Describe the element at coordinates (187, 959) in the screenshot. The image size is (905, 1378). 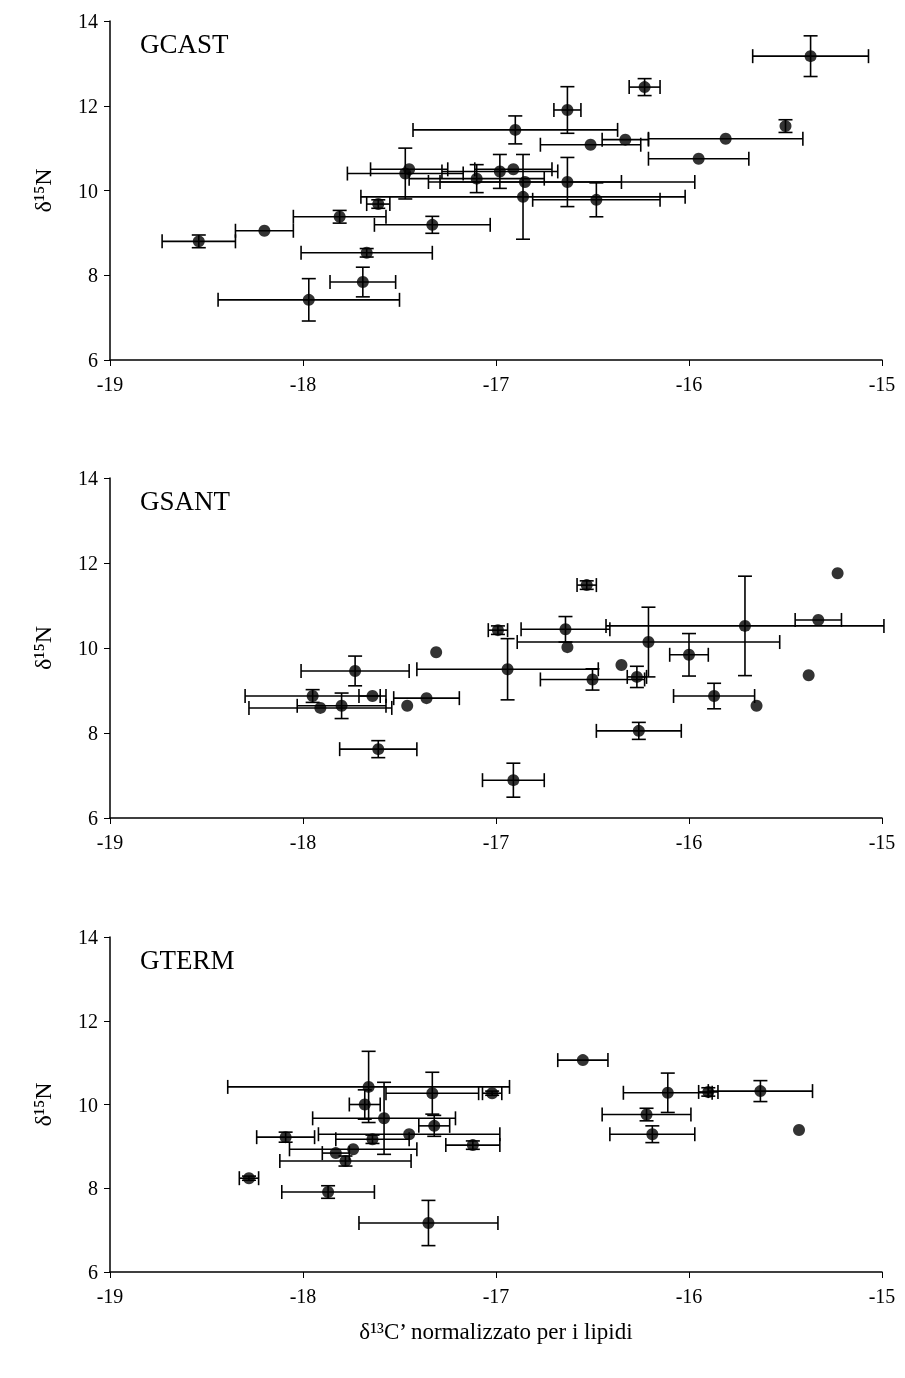
I see `chart-title: GTERM` at that location.